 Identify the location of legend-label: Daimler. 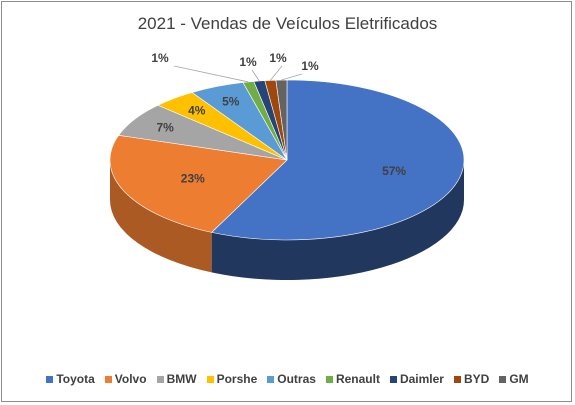
(421, 379).